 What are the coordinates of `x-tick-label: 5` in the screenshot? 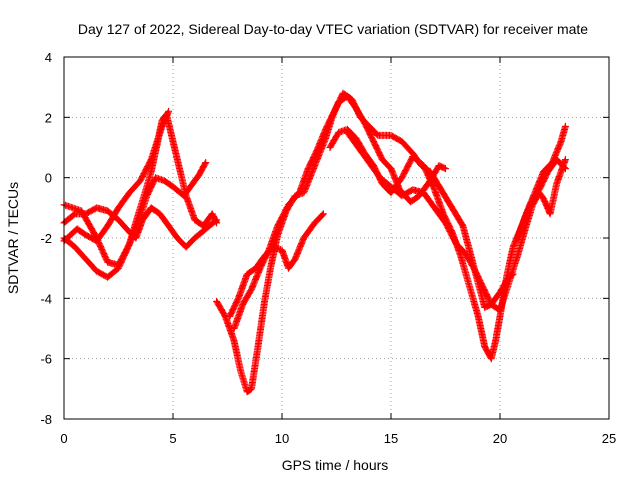 It's located at (172, 438).